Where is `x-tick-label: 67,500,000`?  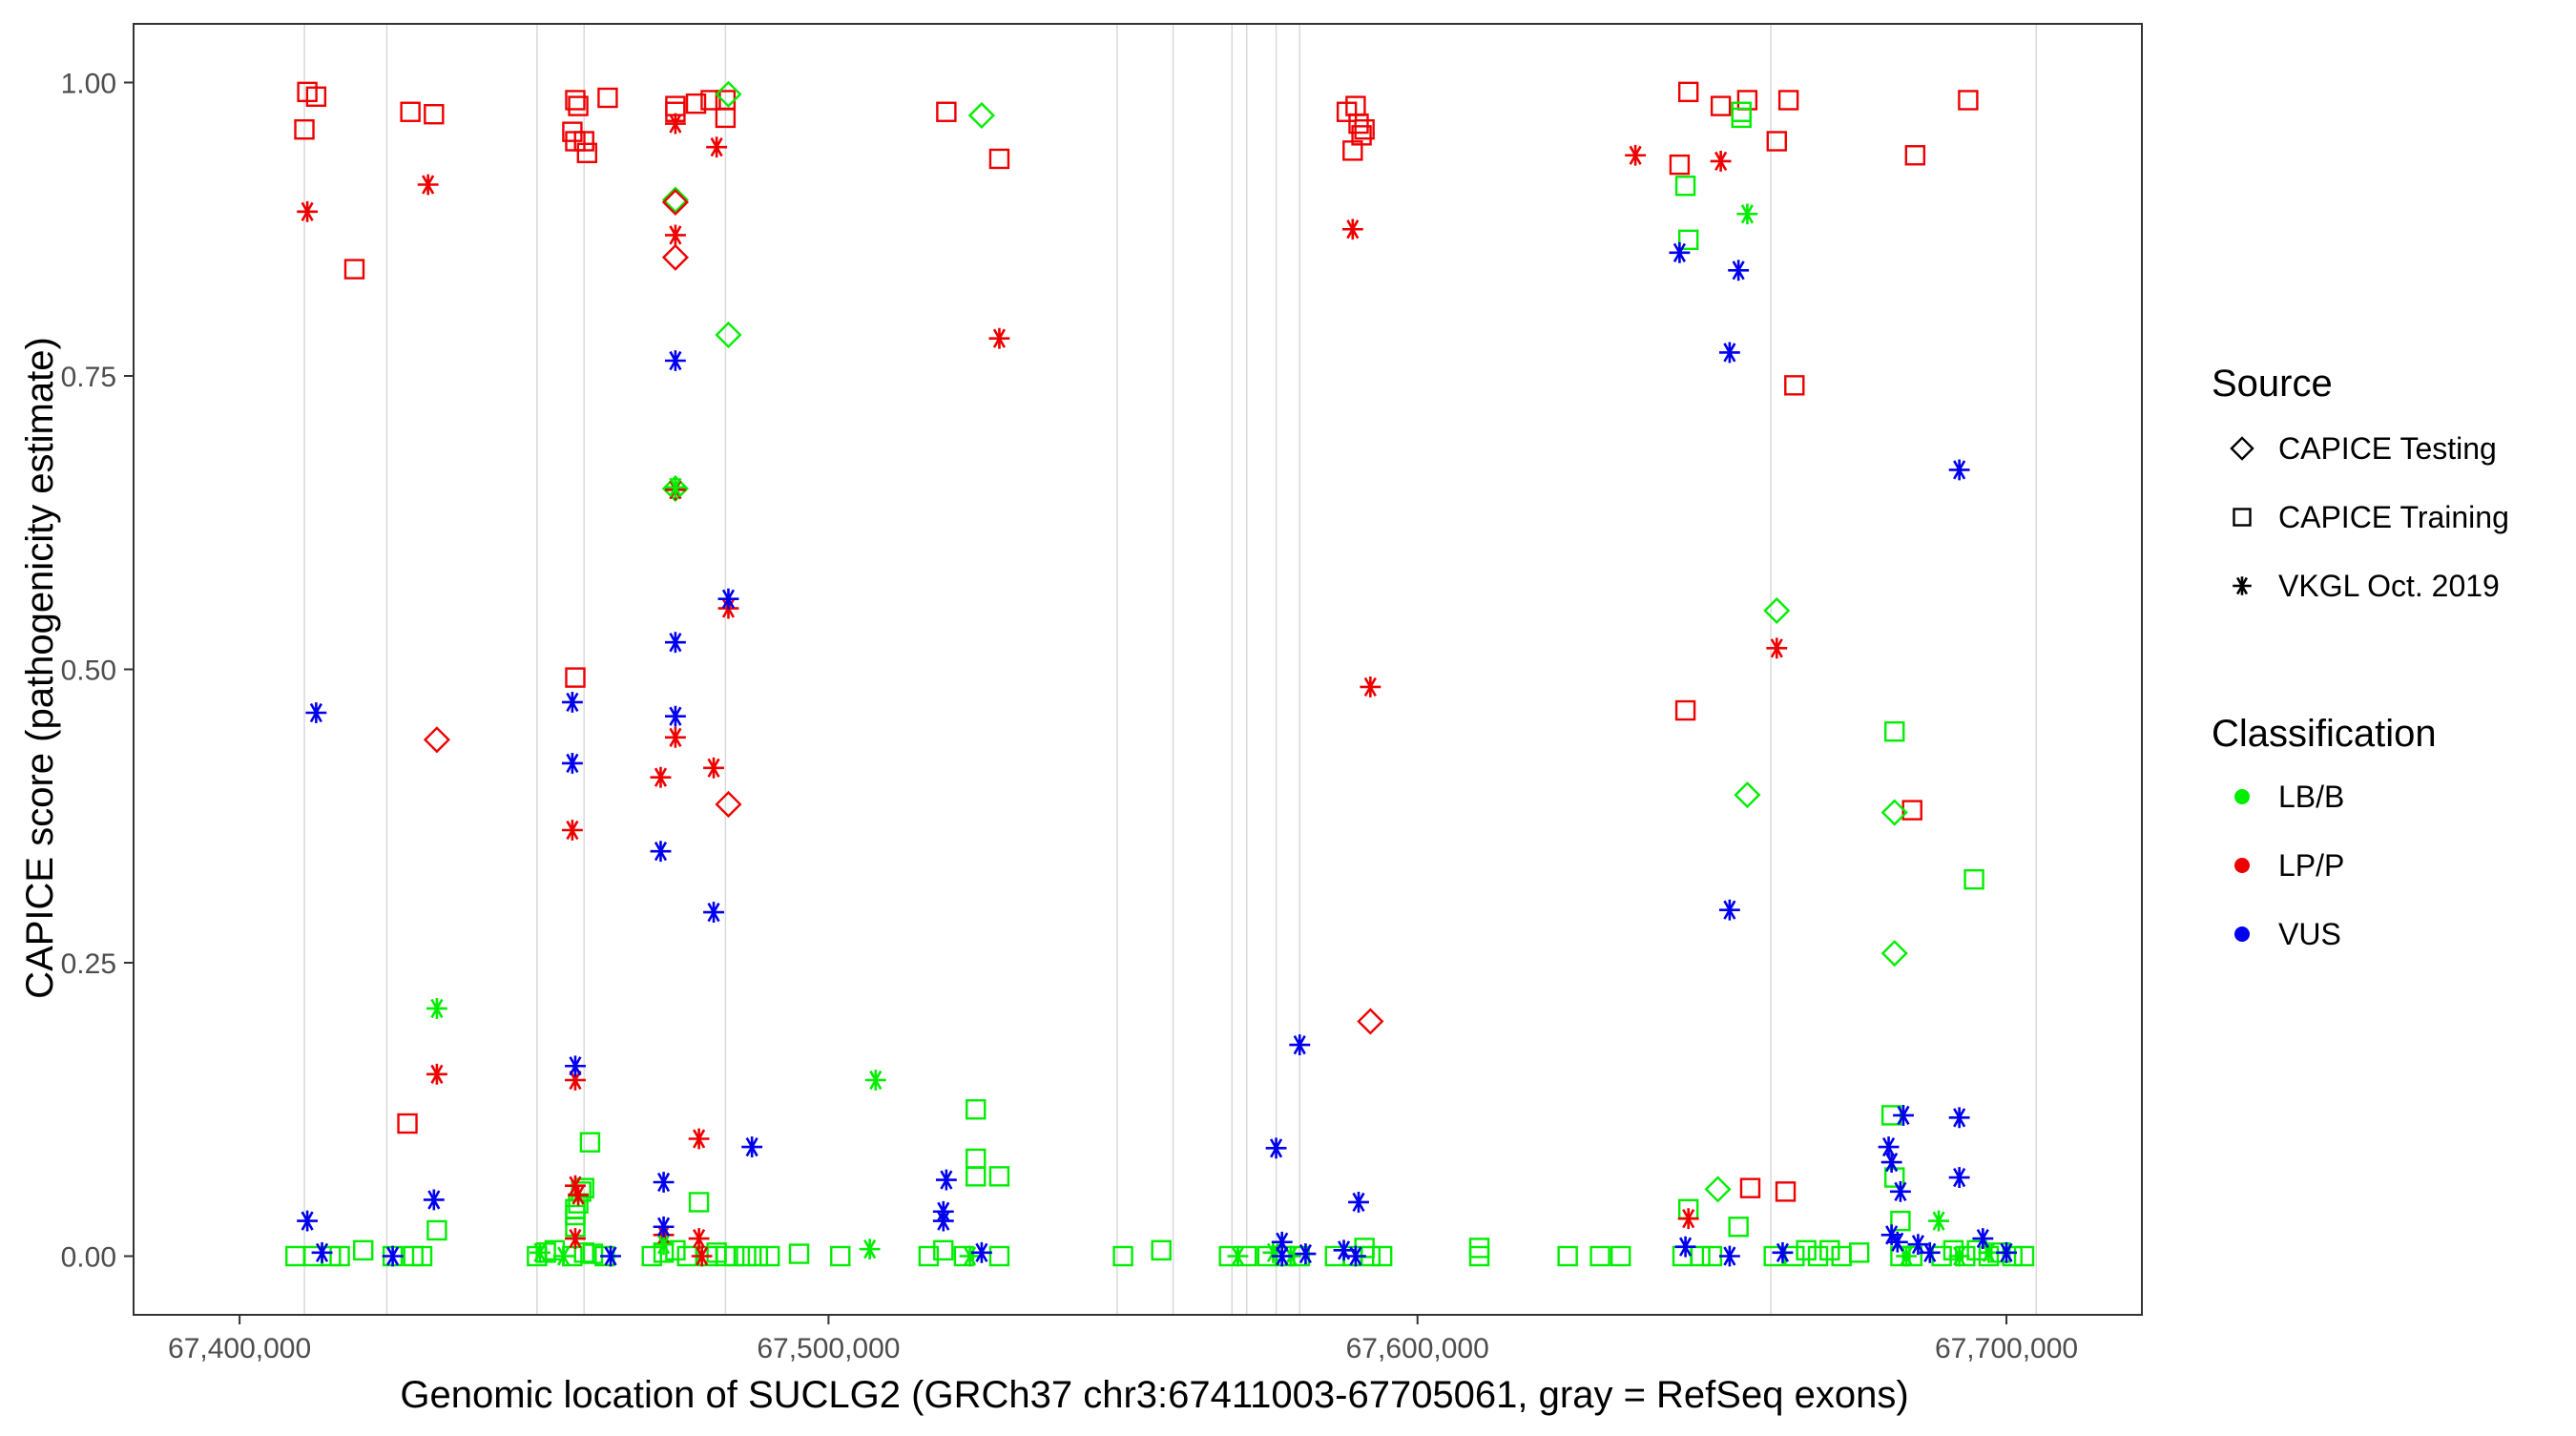 x-tick-label: 67,500,000 is located at coordinates (828, 1348).